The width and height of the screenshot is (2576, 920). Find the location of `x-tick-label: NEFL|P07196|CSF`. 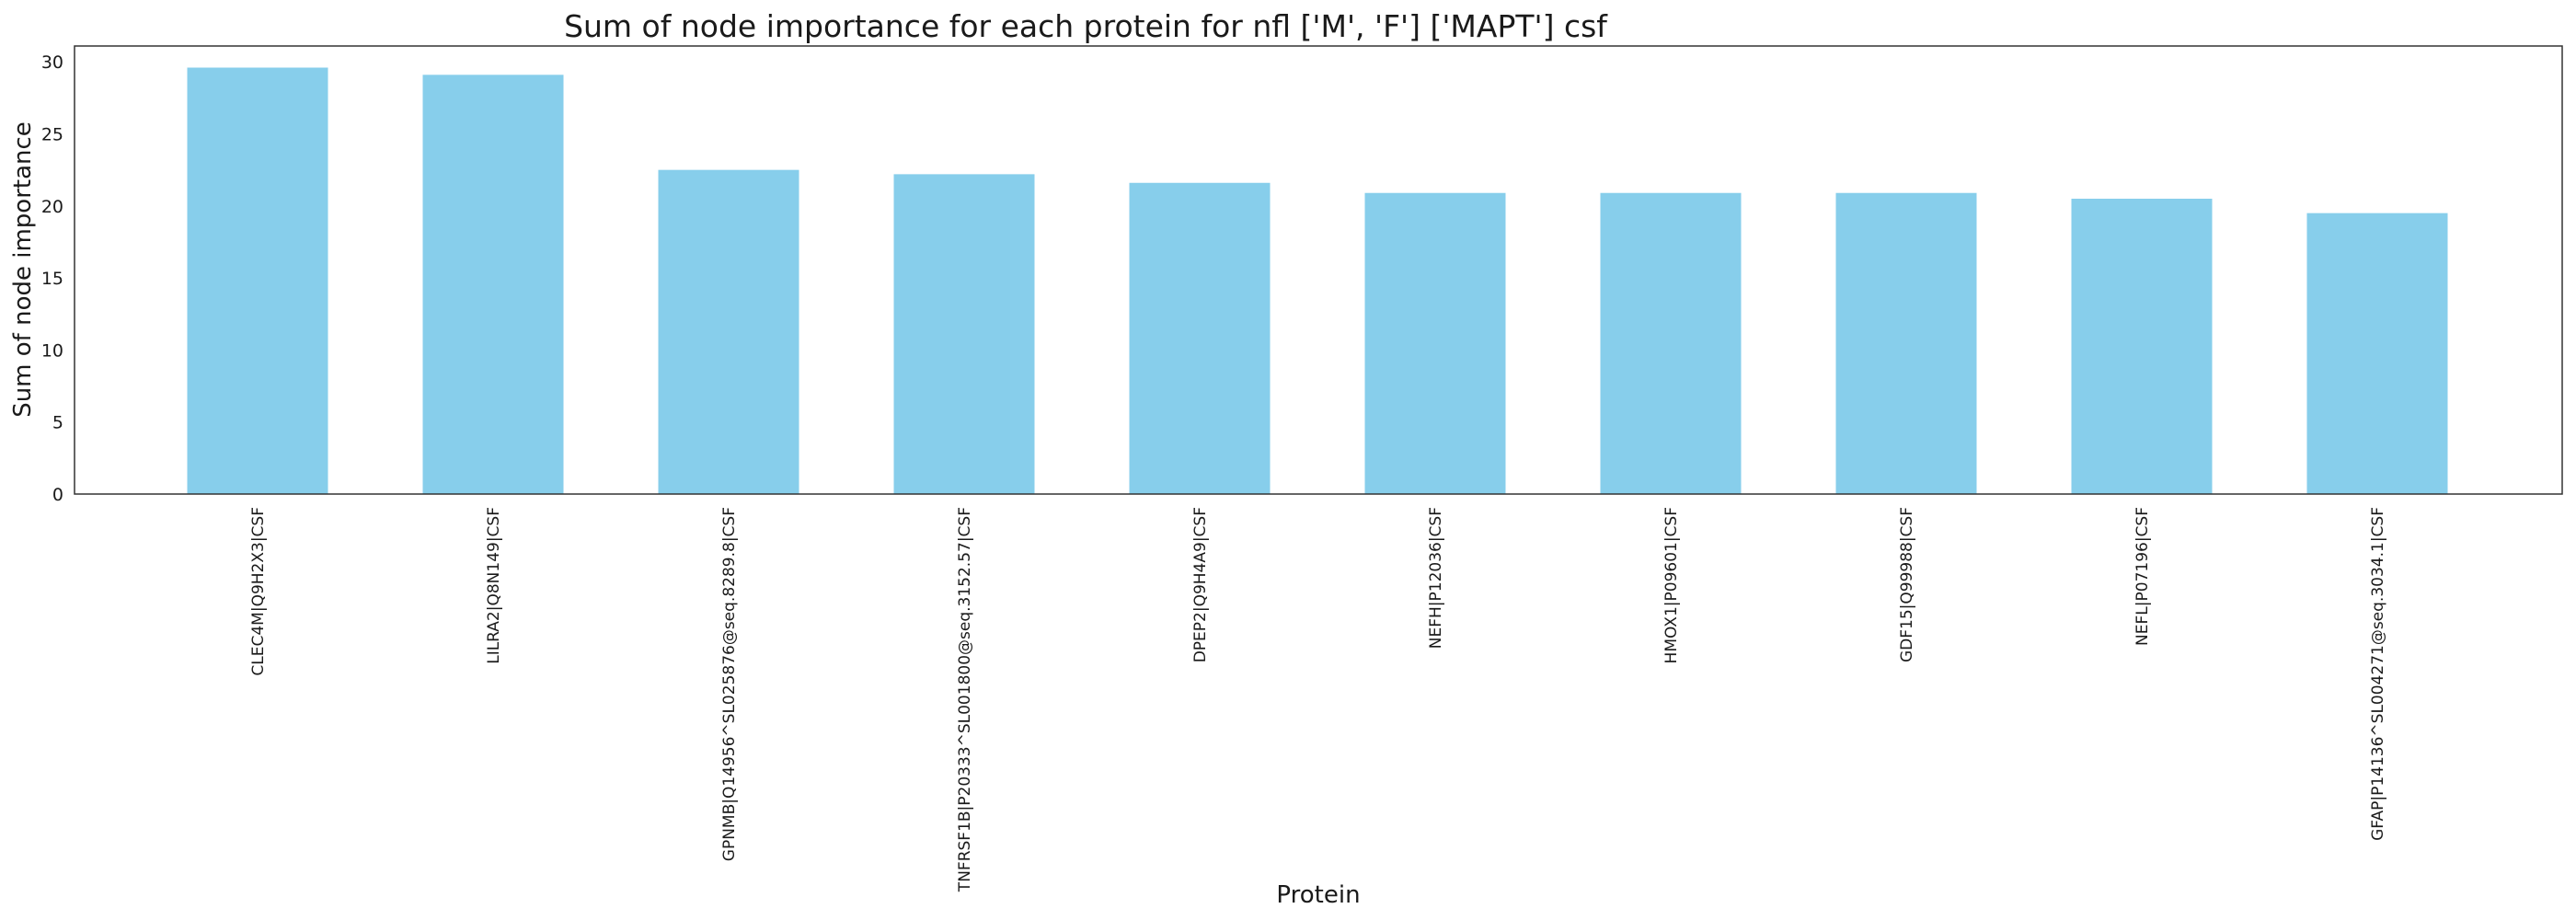

x-tick-label: NEFL|P07196|CSF is located at coordinates (2142, 576).